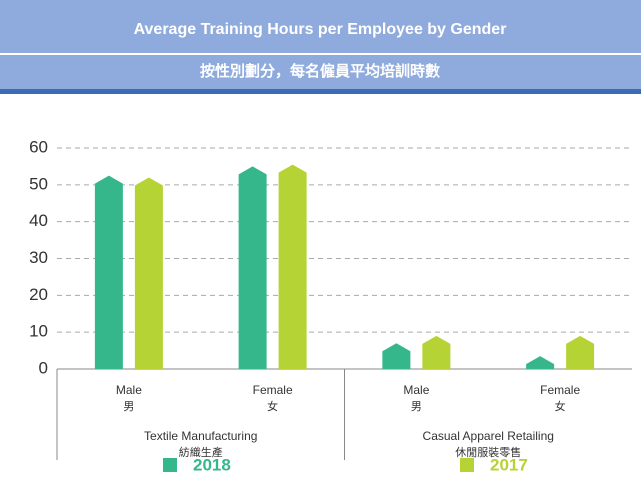  I want to click on y-tick-label: 40, so click(38, 220).